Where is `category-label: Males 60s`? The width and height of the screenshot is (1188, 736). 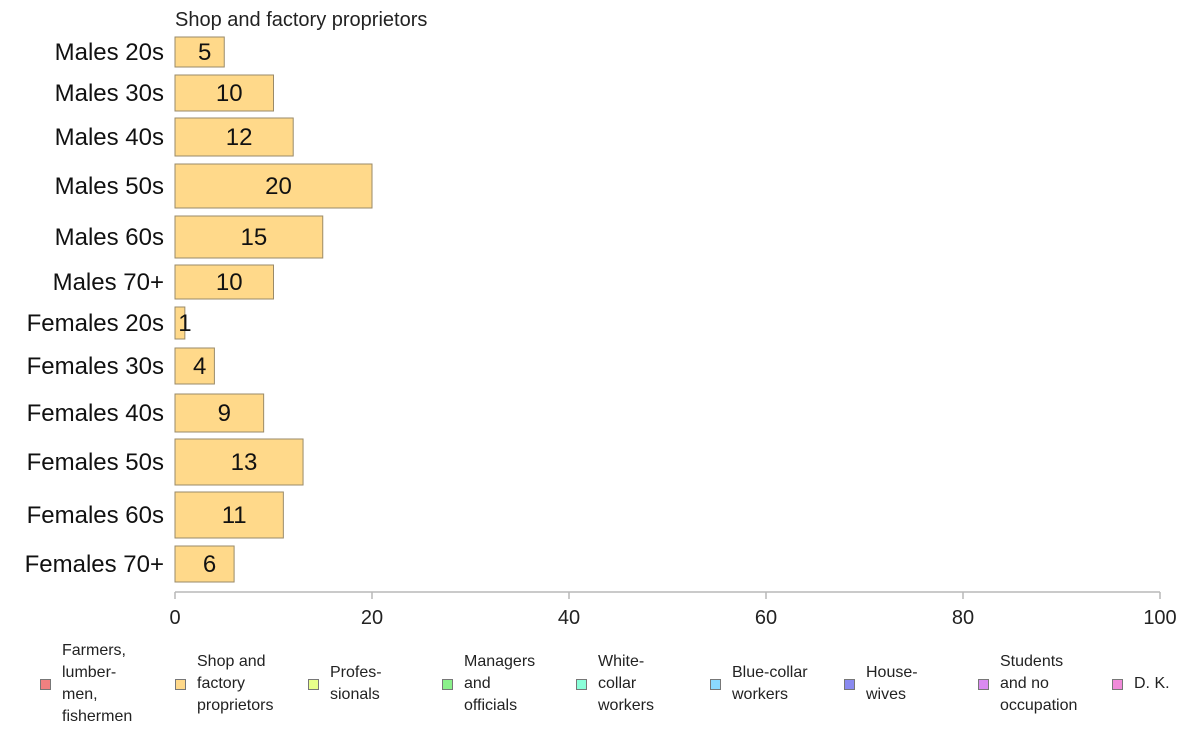
category-label: Males 60s is located at coordinates (109, 237).